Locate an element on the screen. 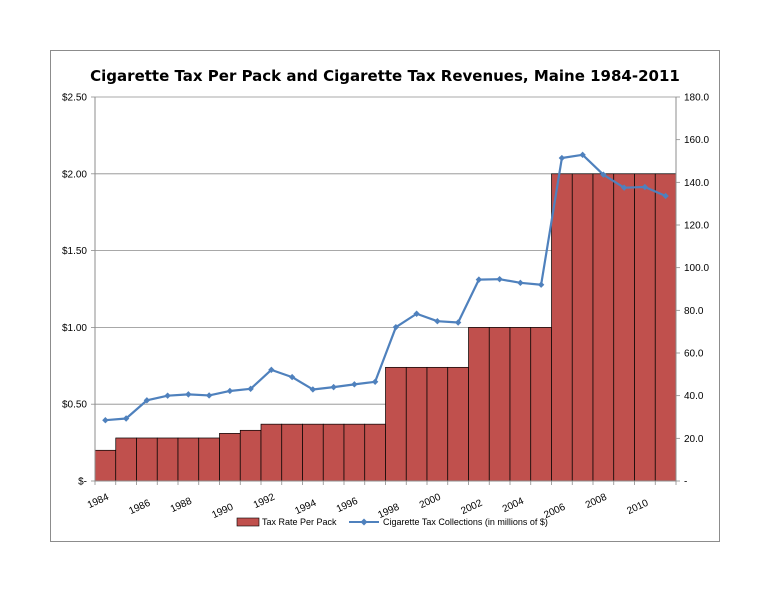 Image resolution: width=768 pixels, height=594 pixels. bar-1988 is located at coordinates (188, 459).